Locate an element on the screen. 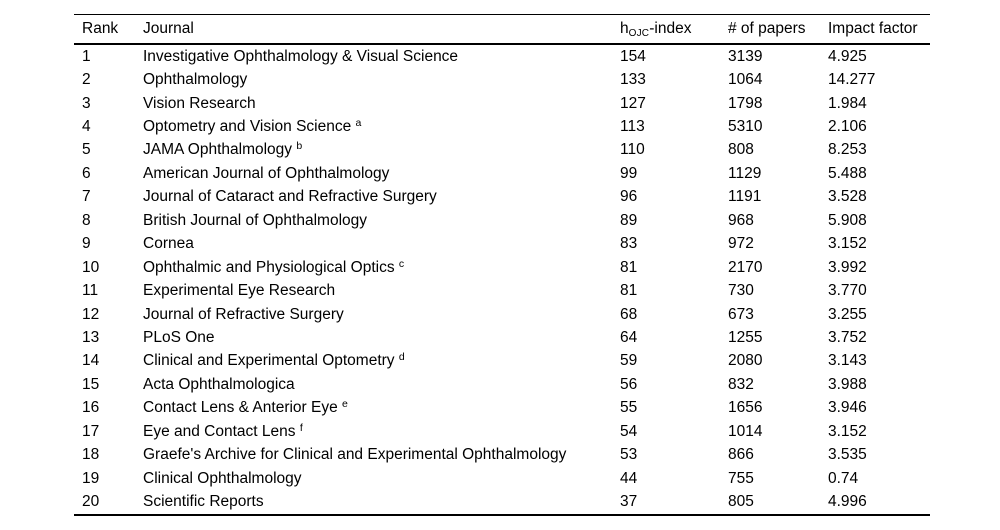 The image size is (1000, 530). papers-cell: 805 is located at coordinates (741, 502).